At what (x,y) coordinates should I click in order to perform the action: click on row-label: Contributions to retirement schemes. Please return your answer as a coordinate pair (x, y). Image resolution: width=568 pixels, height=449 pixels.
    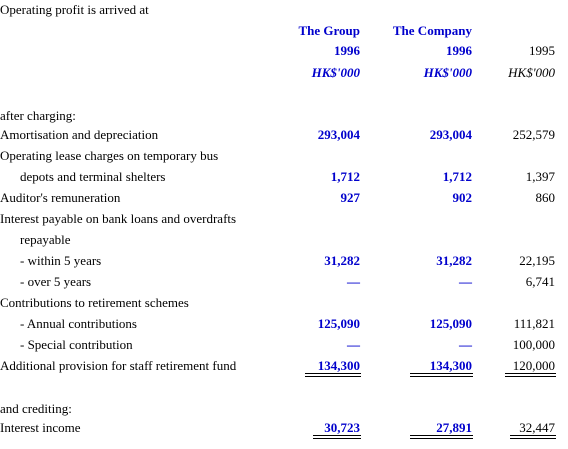
    Looking at the image, I should click on (94, 302).